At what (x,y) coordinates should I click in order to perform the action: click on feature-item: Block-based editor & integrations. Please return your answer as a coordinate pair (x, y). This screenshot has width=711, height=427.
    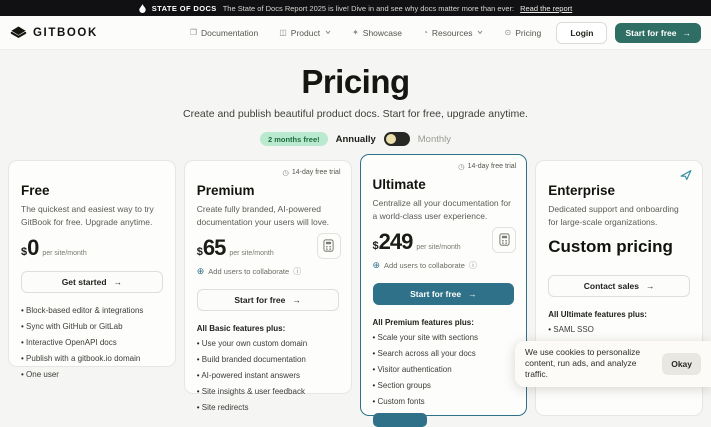
    Looking at the image, I should click on (92, 311).